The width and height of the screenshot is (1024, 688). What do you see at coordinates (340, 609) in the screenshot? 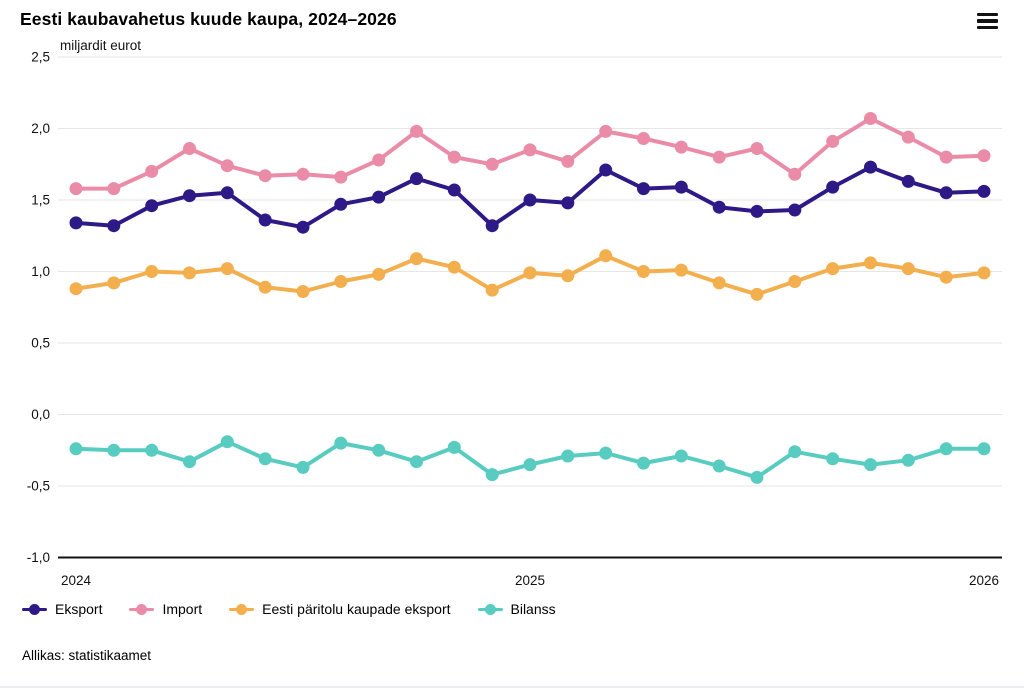
I see `legend-item-eesti-p-ritolu-kaupade-eksport: Eesti päritolu kaupade eksport` at bounding box center [340, 609].